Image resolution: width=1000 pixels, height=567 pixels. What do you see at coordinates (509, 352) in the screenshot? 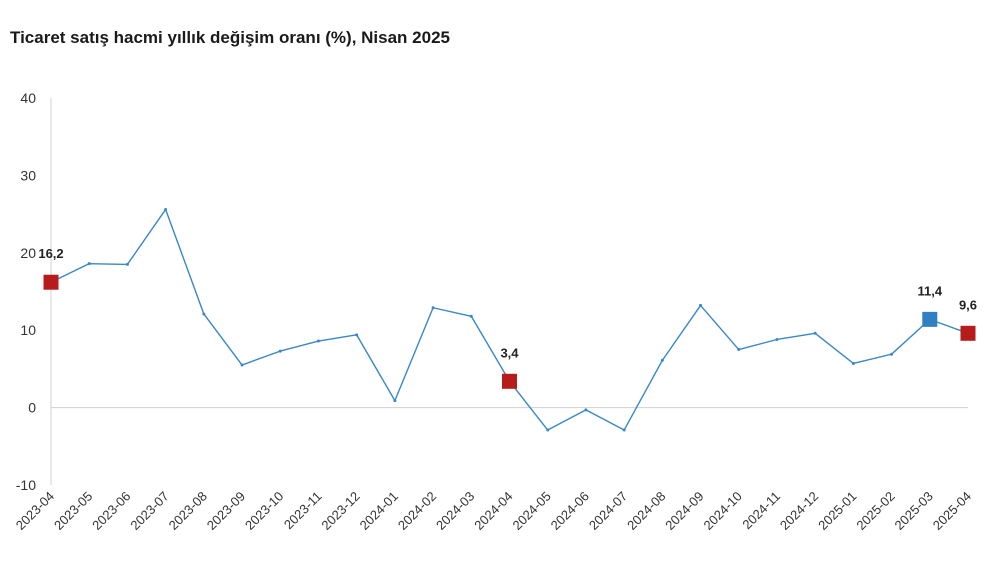
I see `data-label: 3,4` at bounding box center [509, 352].